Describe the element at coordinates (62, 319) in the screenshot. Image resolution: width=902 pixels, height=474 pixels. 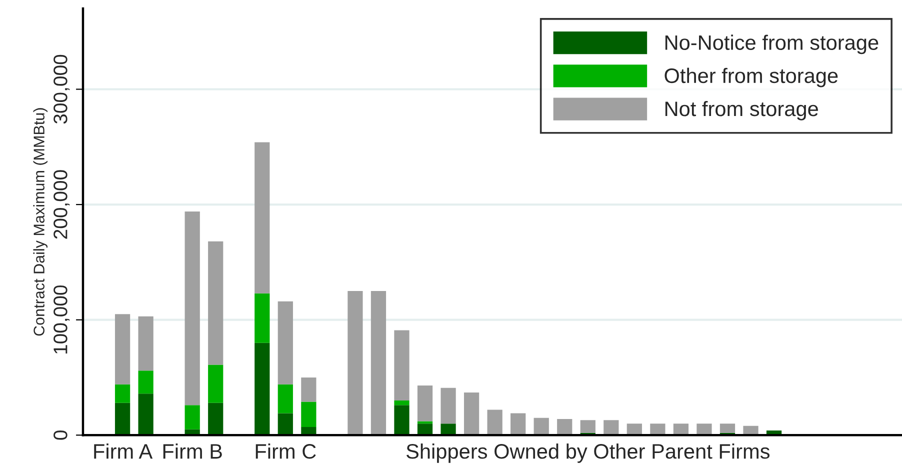
I see `y-tick-label: 100,000` at that location.